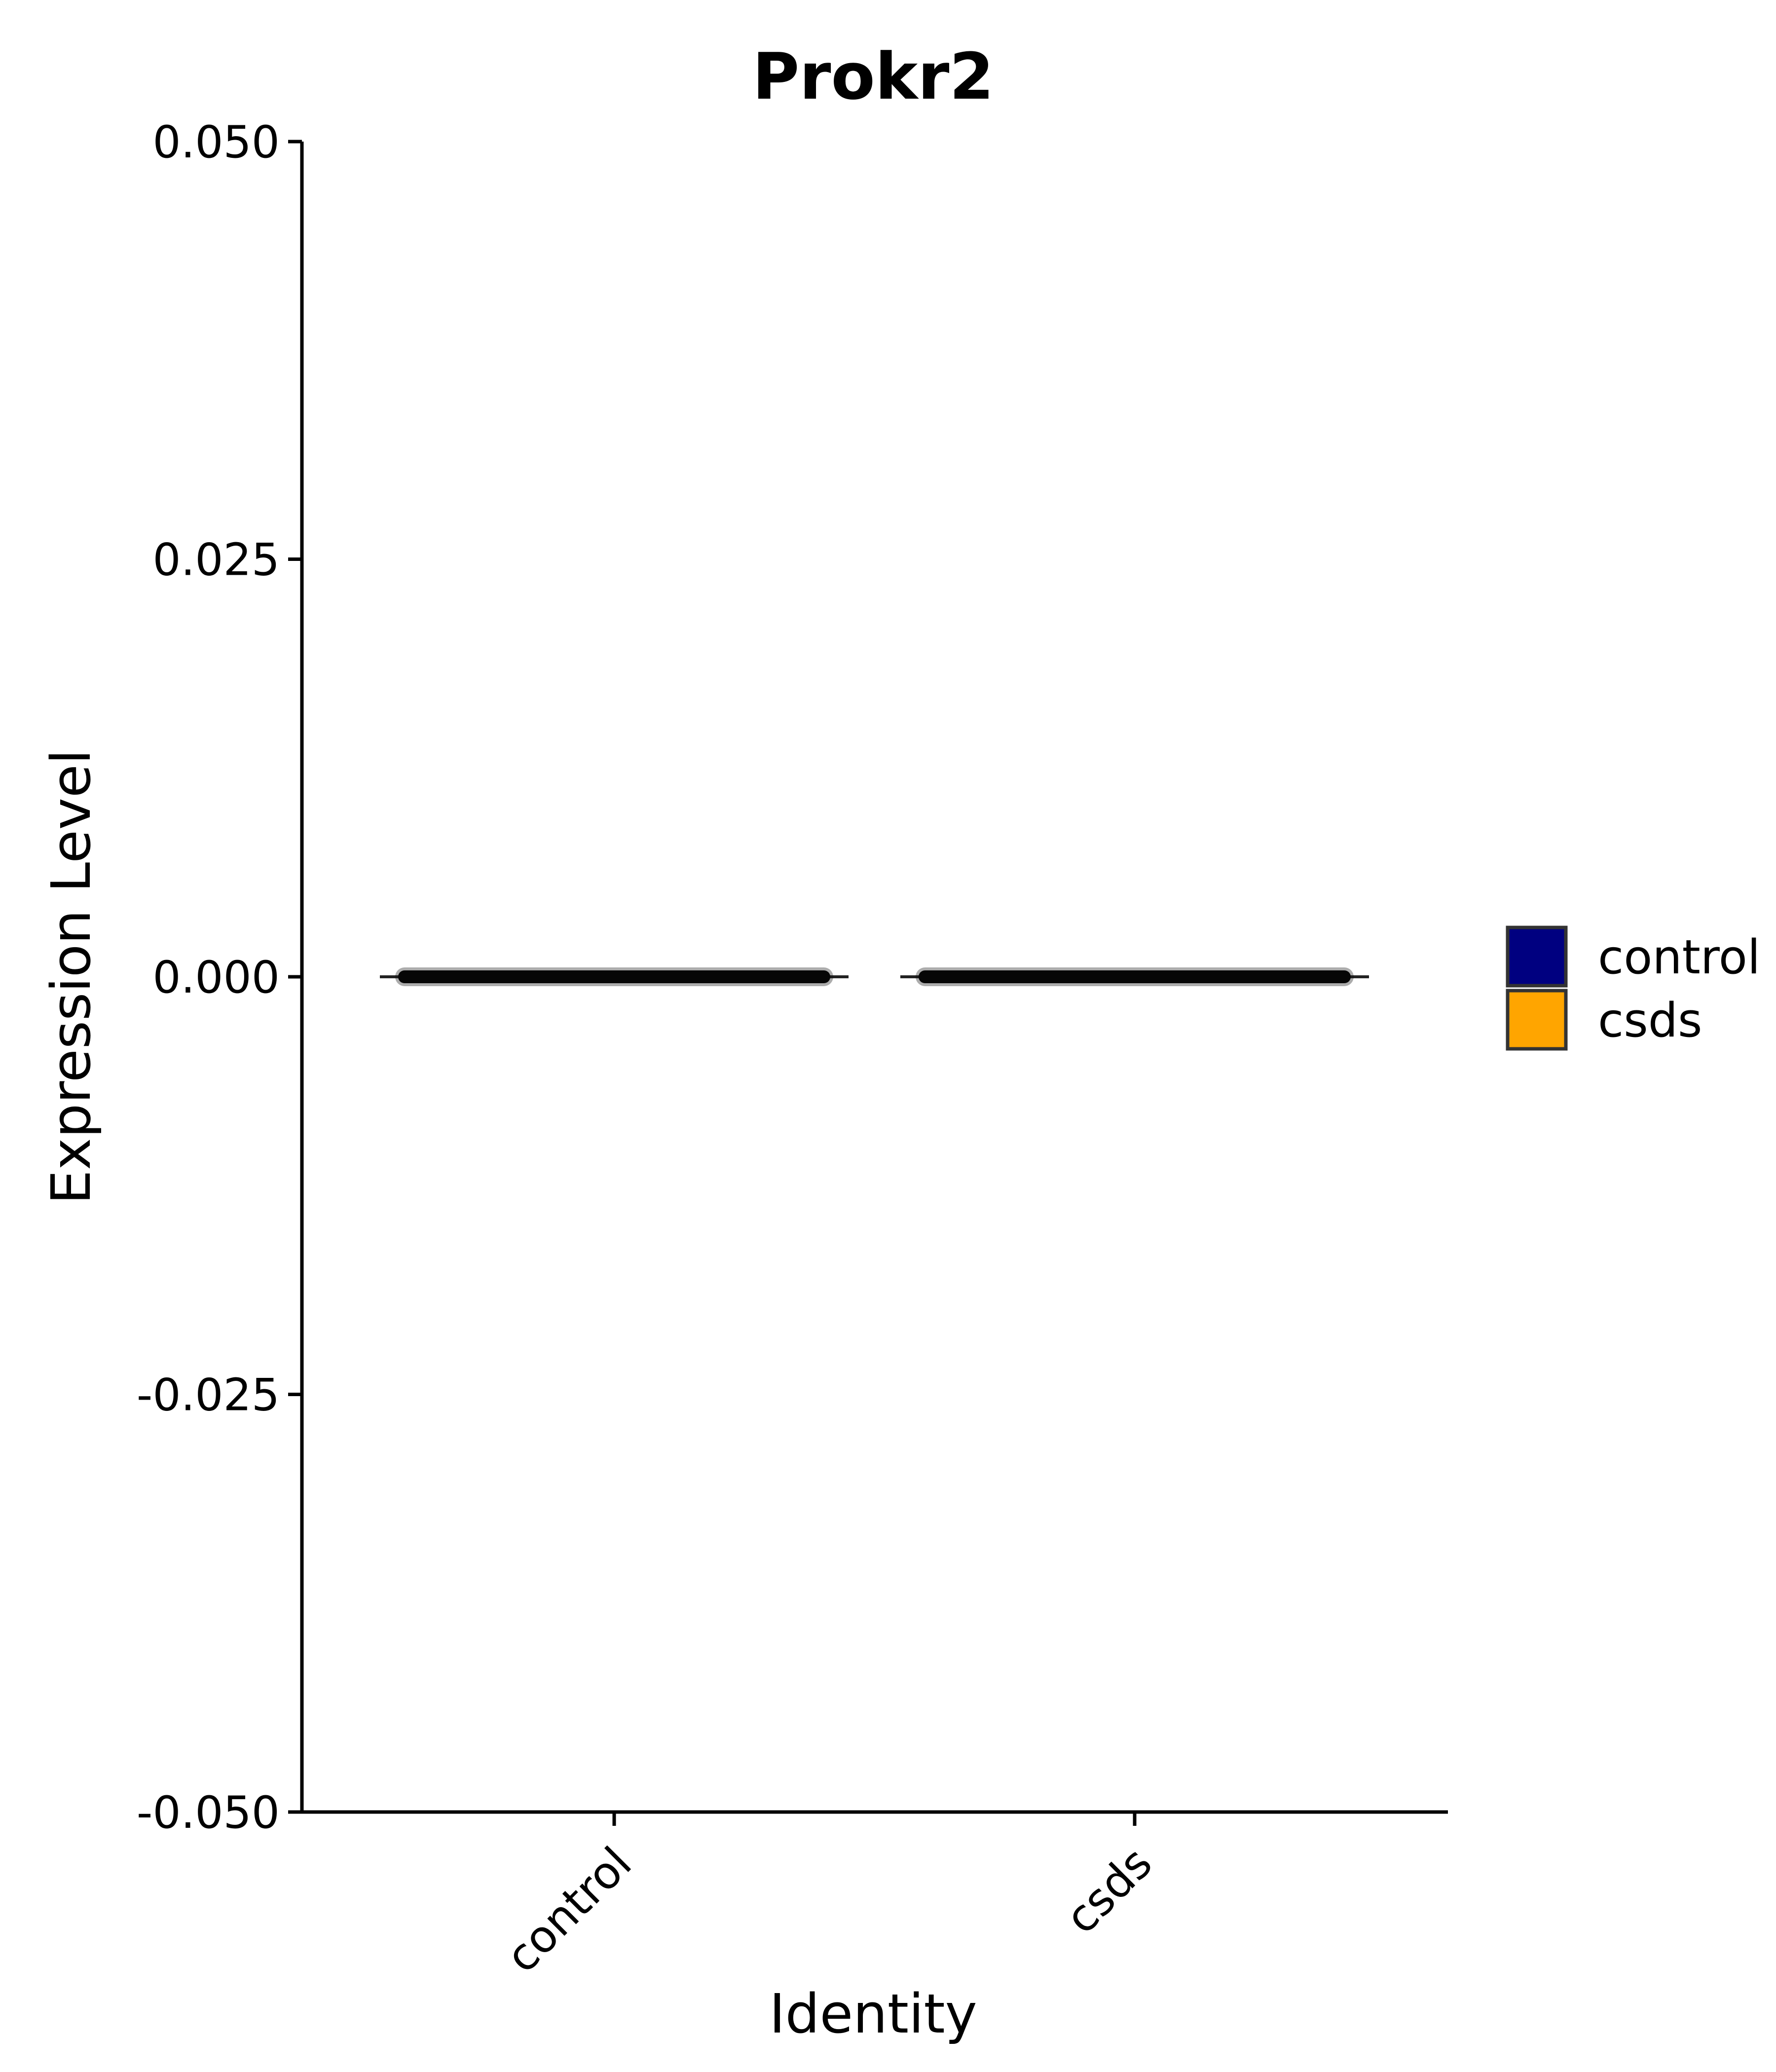 The image size is (1776, 2072). Describe the element at coordinates (71, 977) in the screenshot. I see `y-axis-title: Expression Level` at that location.